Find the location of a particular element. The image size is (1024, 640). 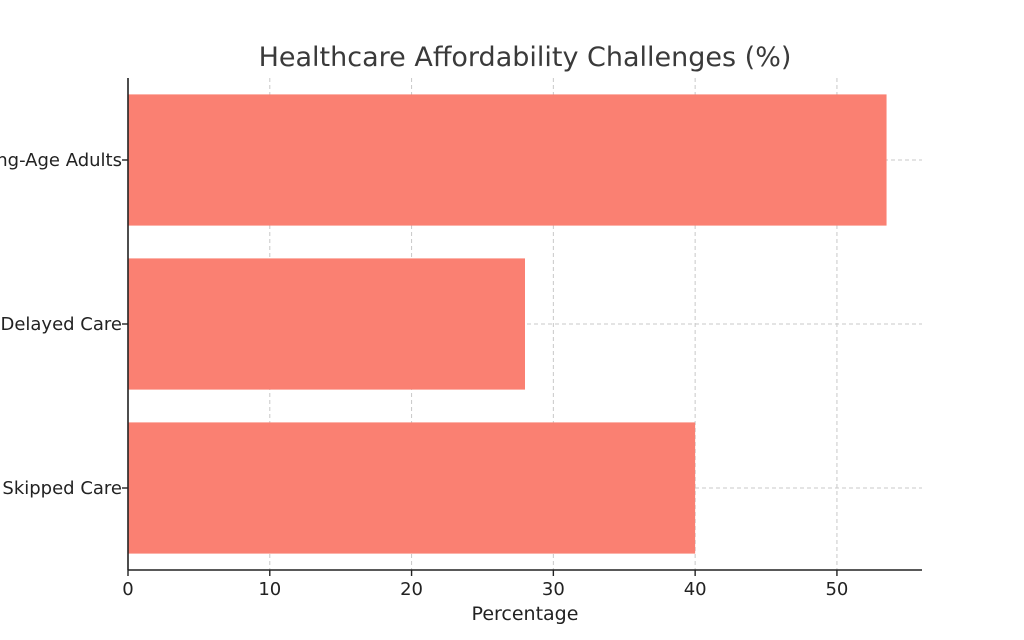

x-axis-label: Percentage is located at coordinates (525, 614).